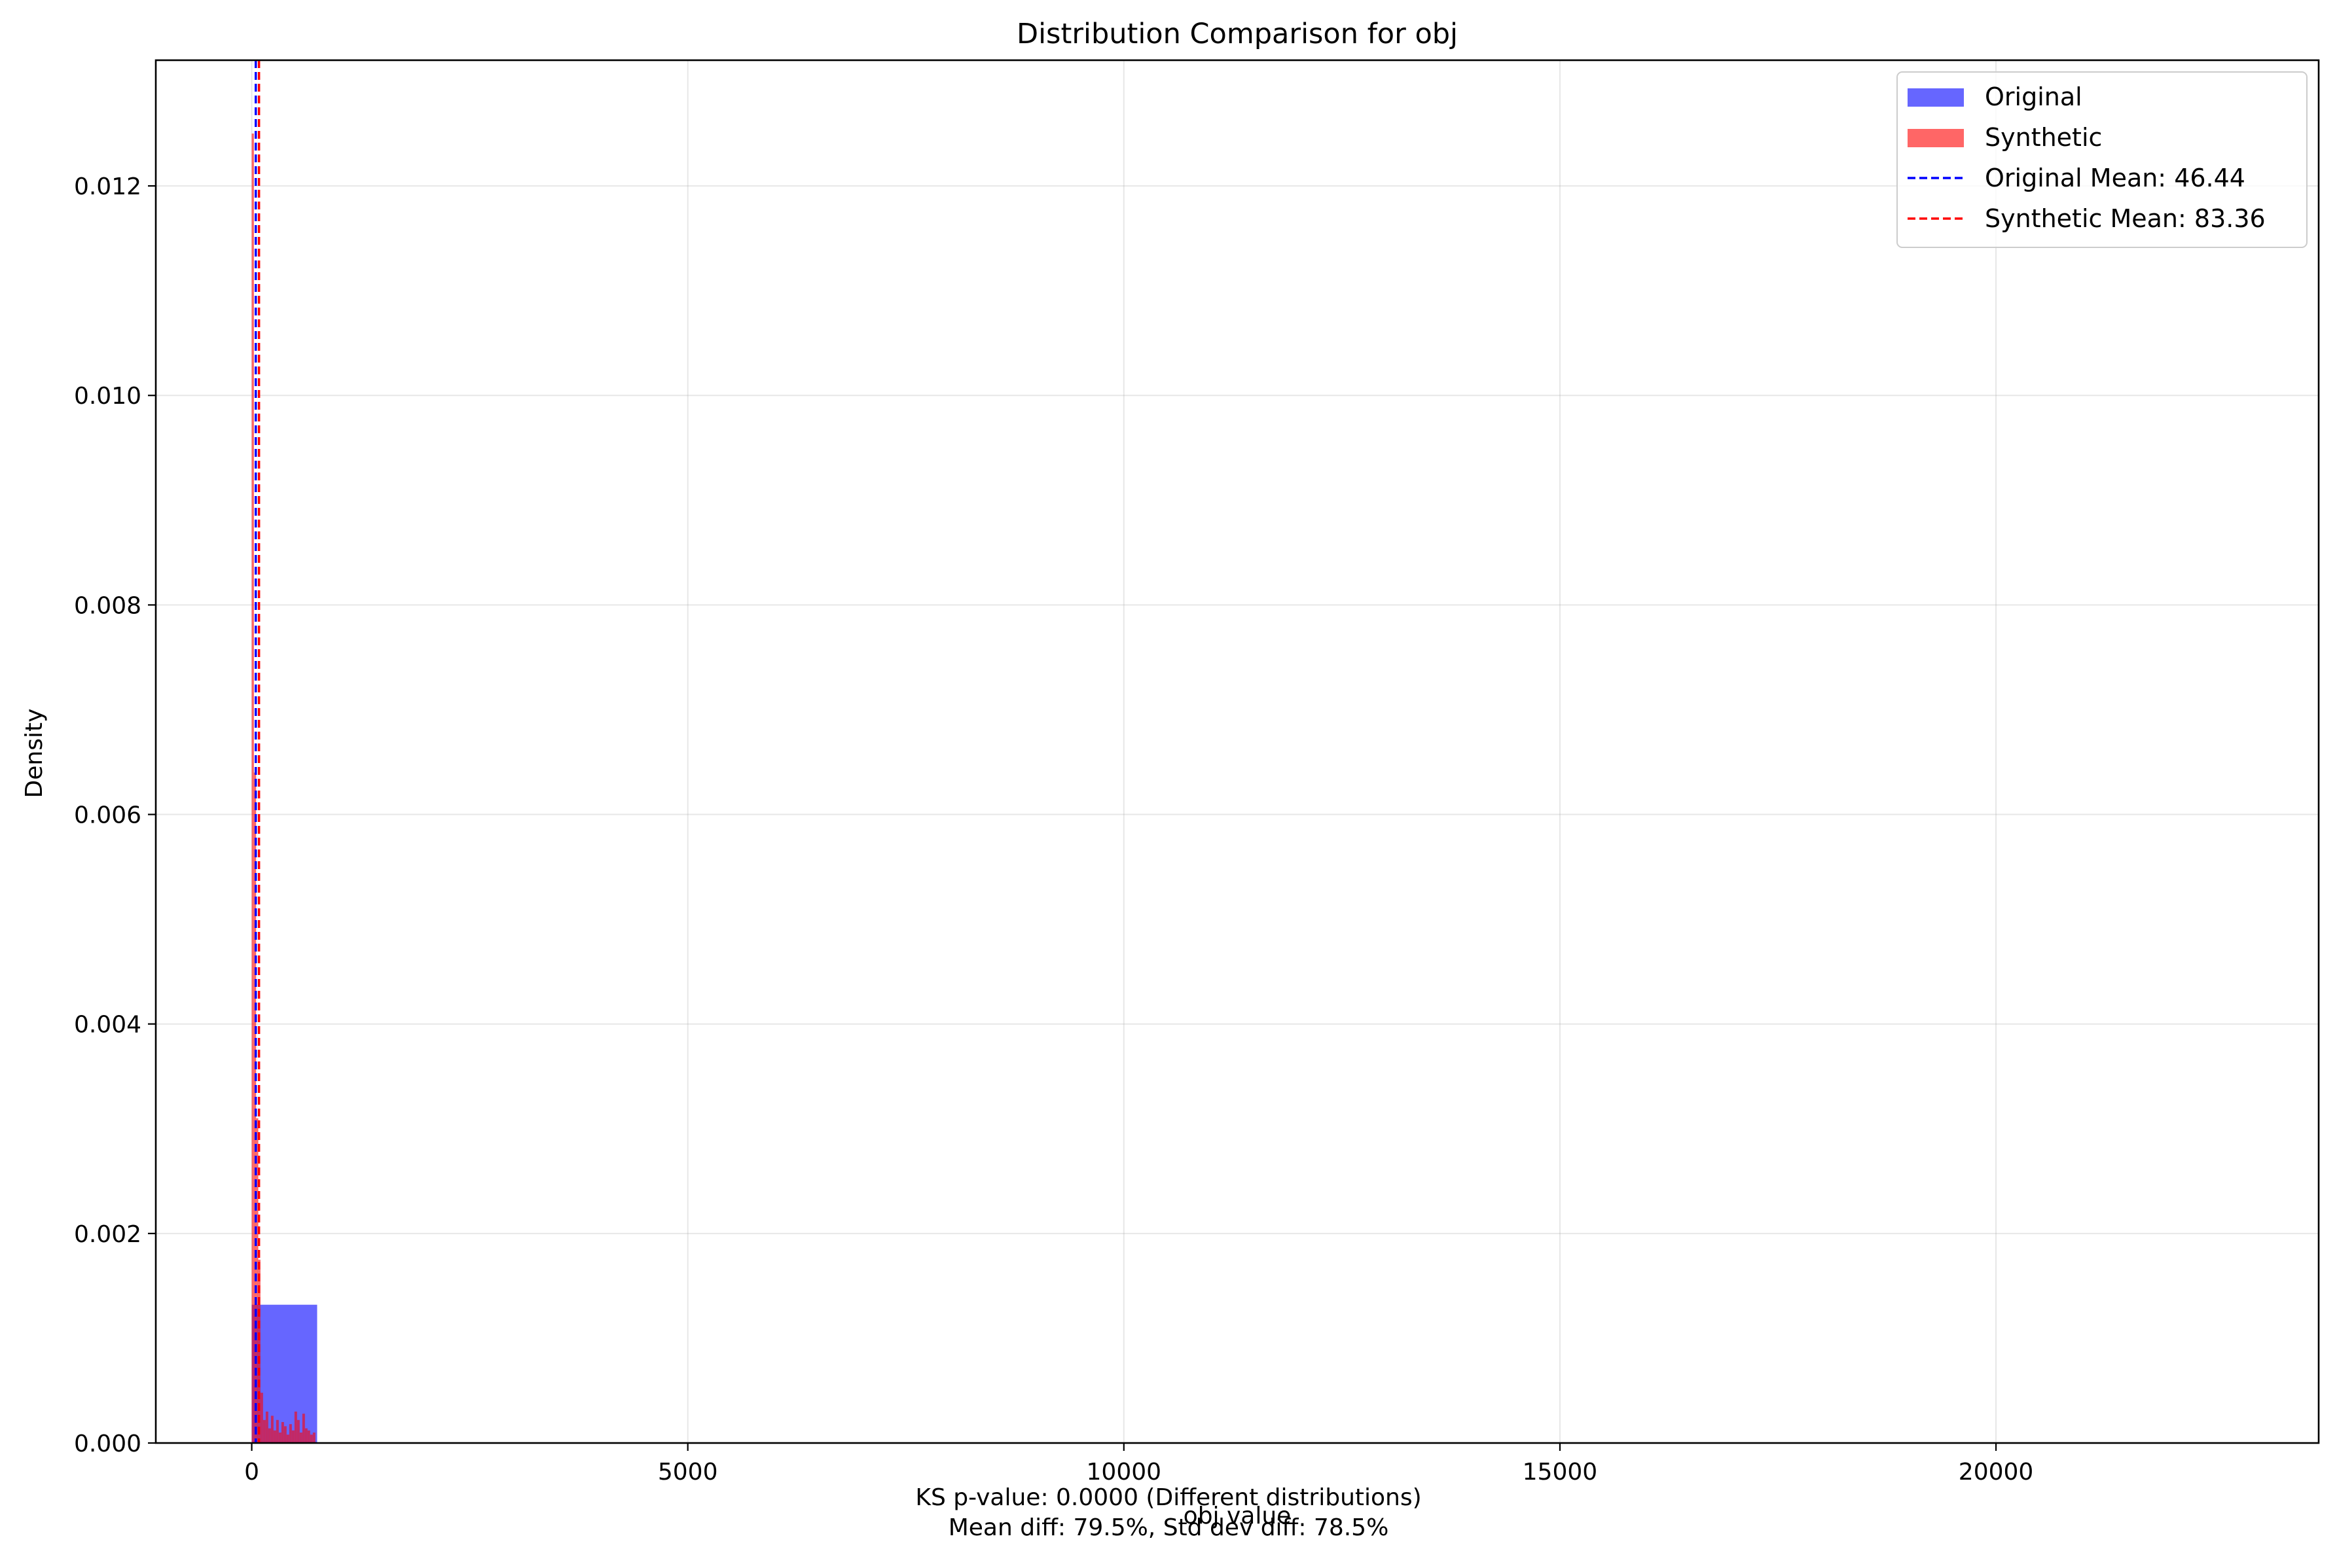 The height and width of the screenshot is (1568, 2337). Describe the element at coordinates (1237, 34) in the screenshot. I see `chart-title: Distribution Comparison for obj` at that location.